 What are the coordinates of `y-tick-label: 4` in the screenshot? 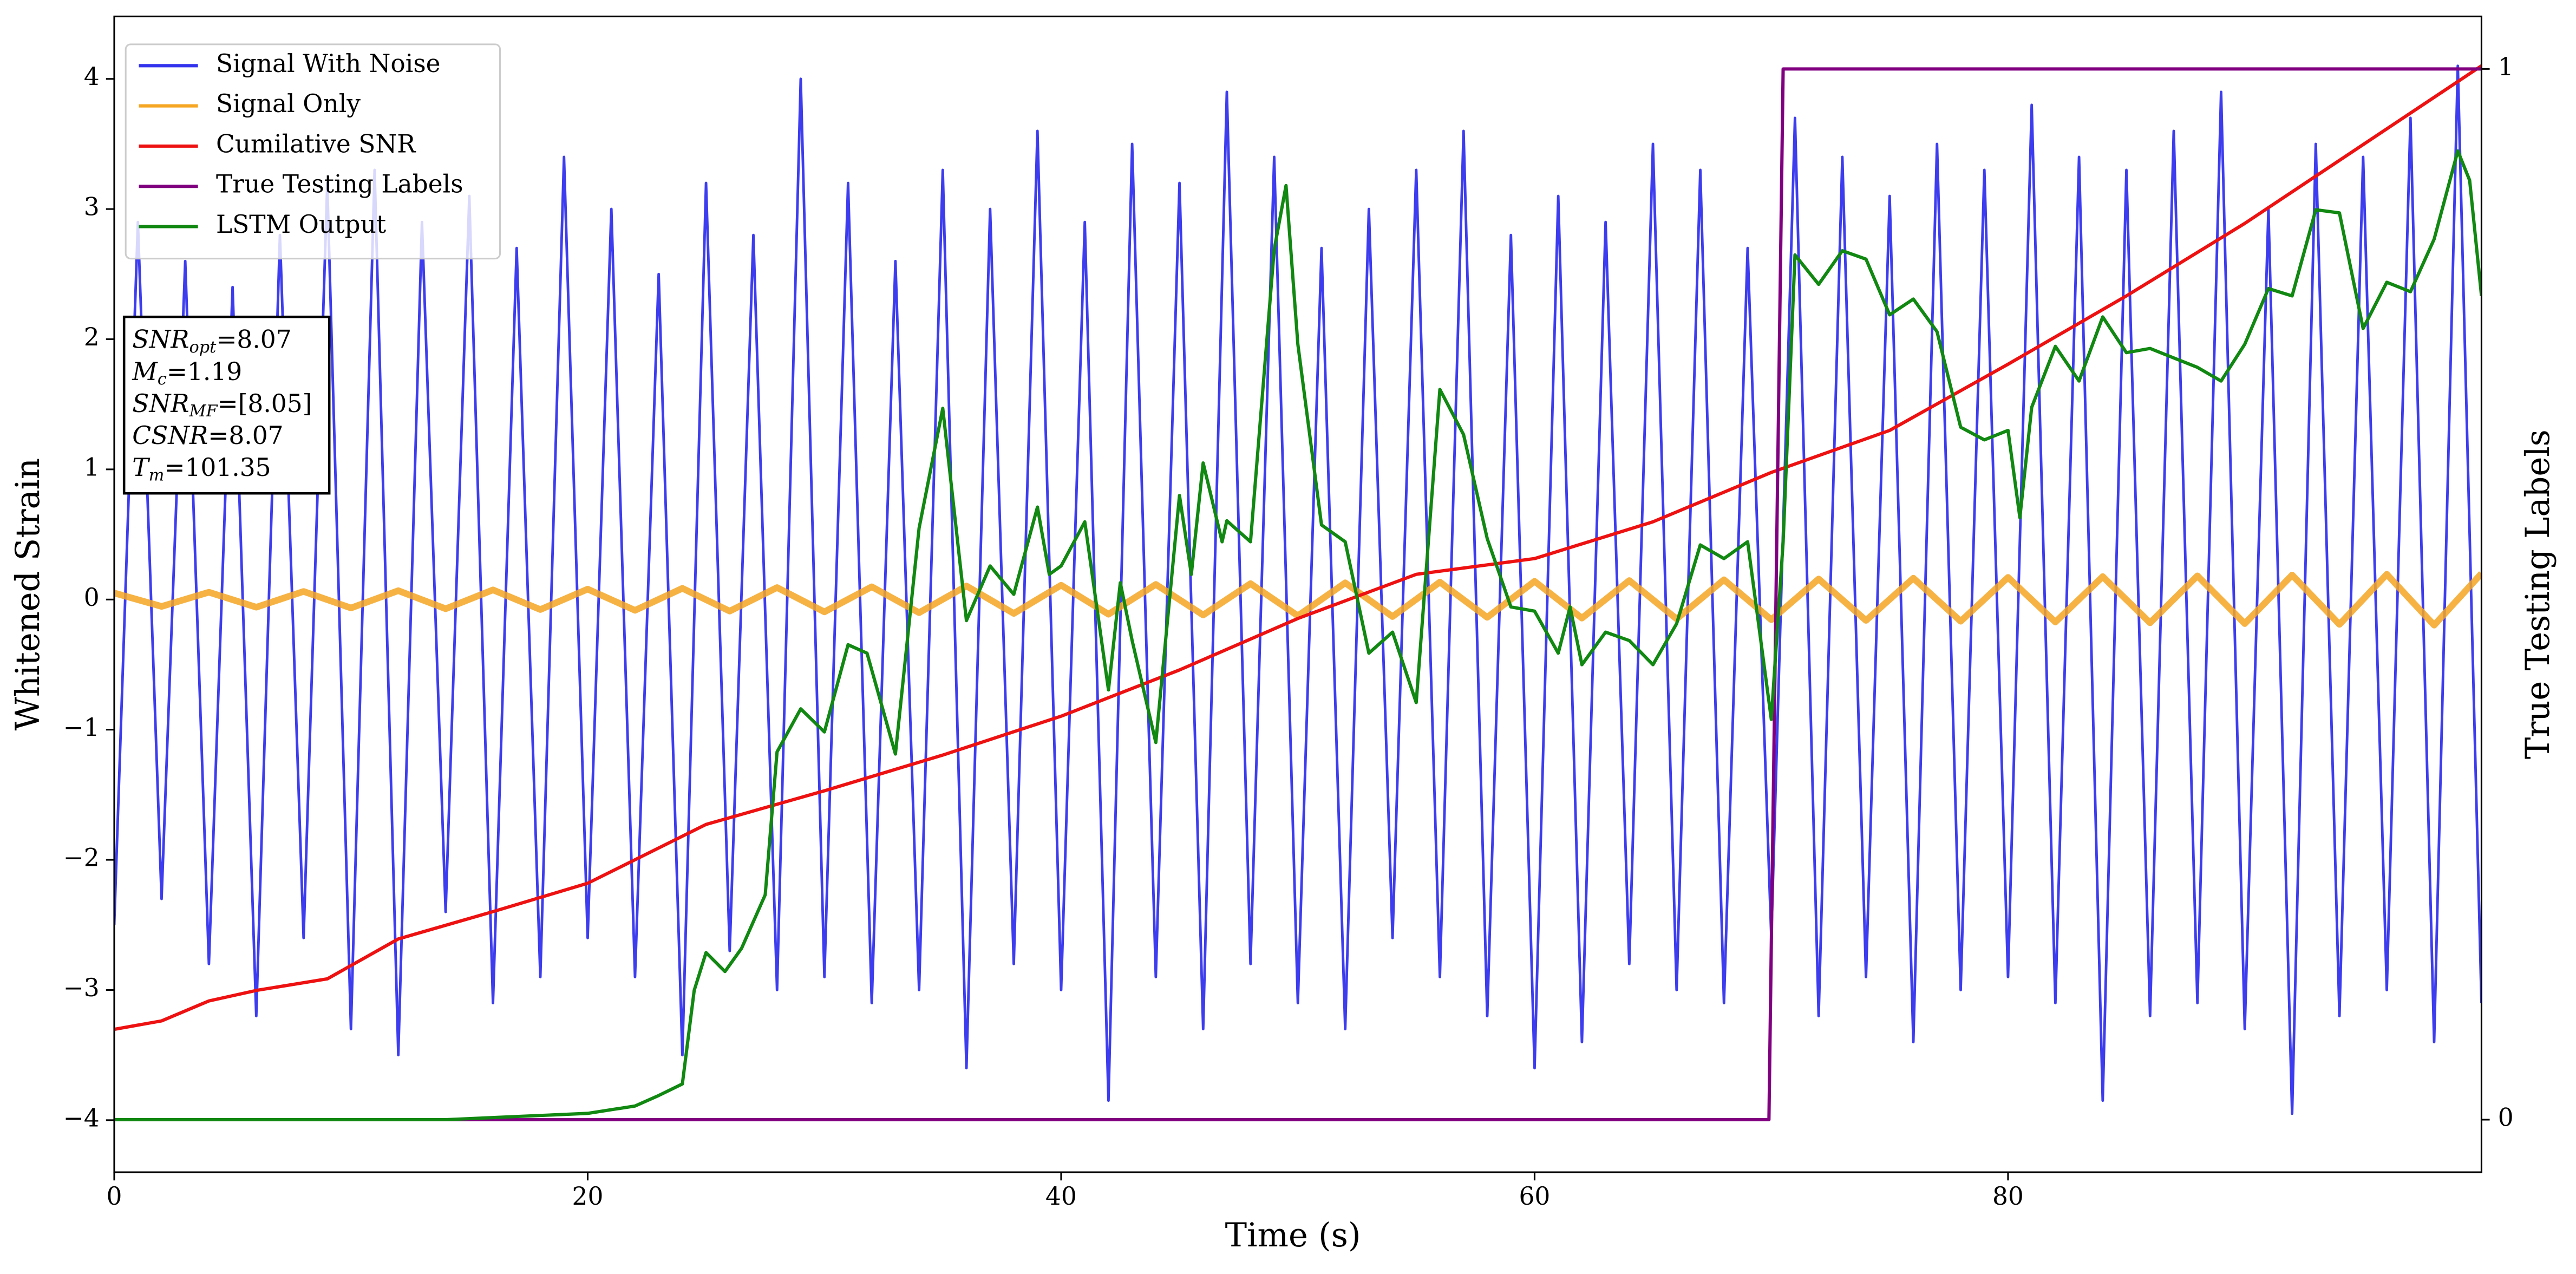 It's located at (92, 76).